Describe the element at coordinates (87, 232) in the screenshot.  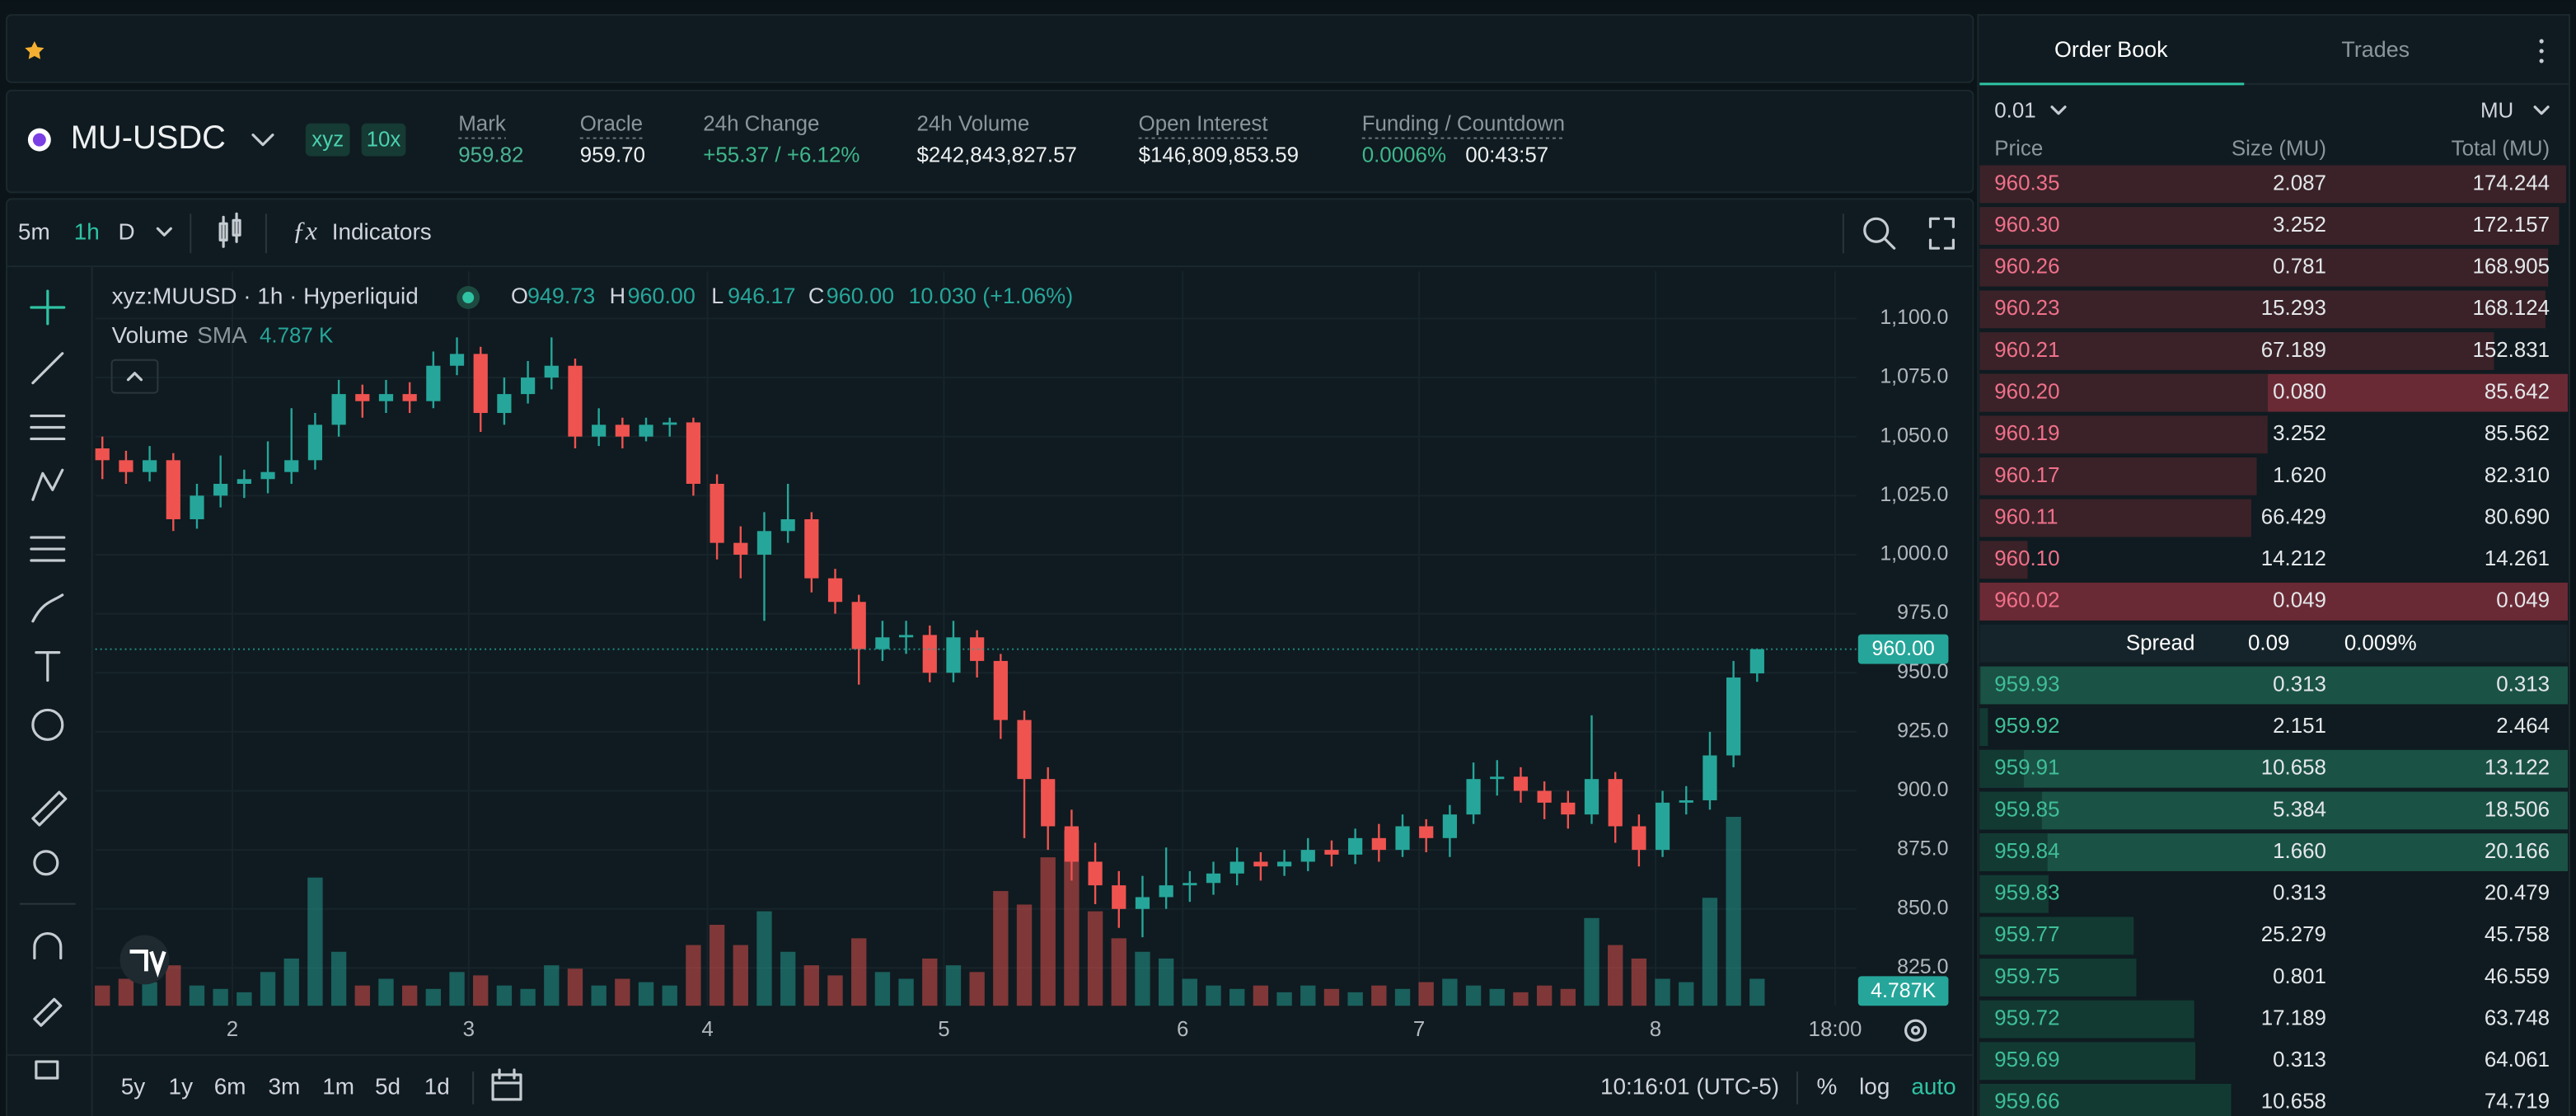
I see `timeframe: 1h` at that location.